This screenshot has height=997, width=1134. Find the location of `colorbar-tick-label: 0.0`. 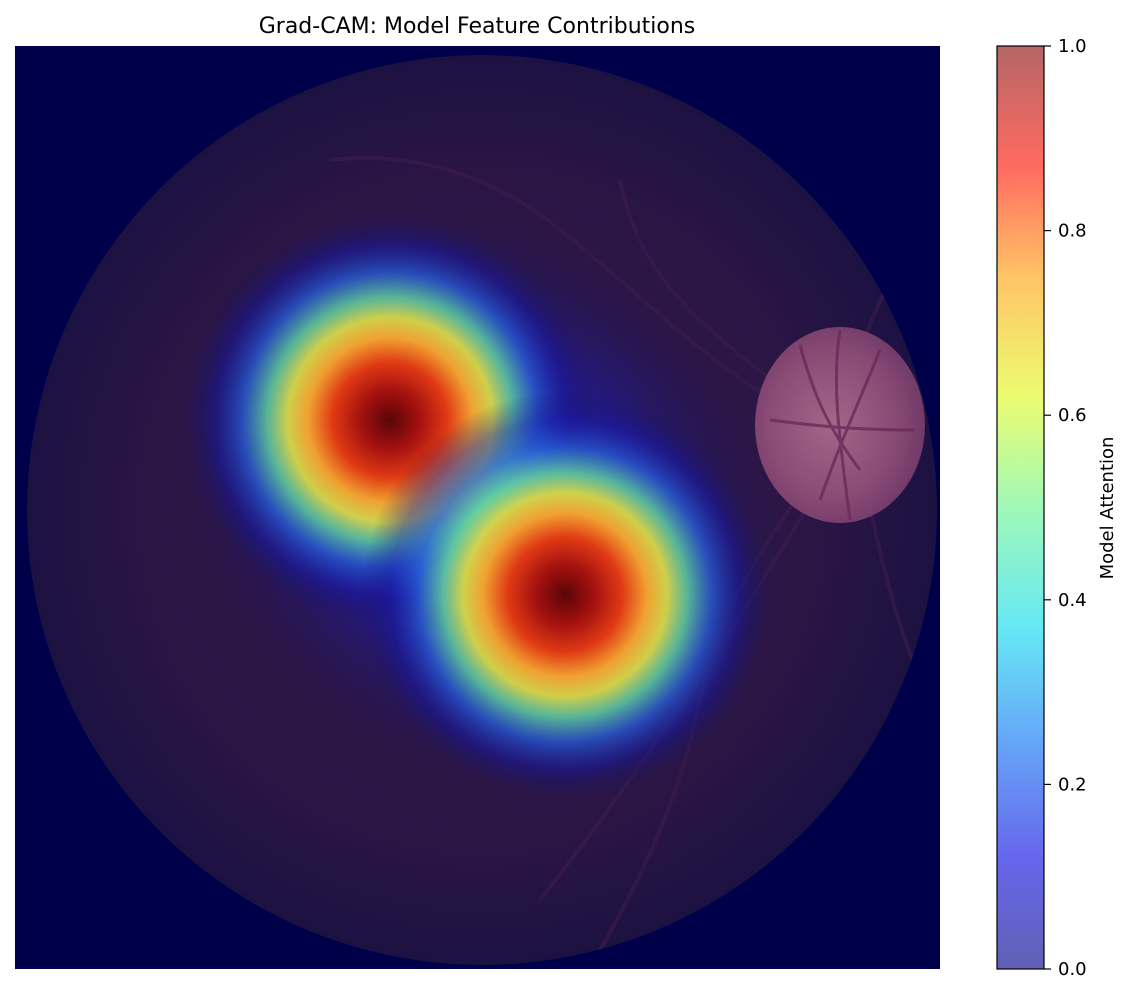

colorbar-tick-label: 0.0 is located at coordinates (1072, 969).